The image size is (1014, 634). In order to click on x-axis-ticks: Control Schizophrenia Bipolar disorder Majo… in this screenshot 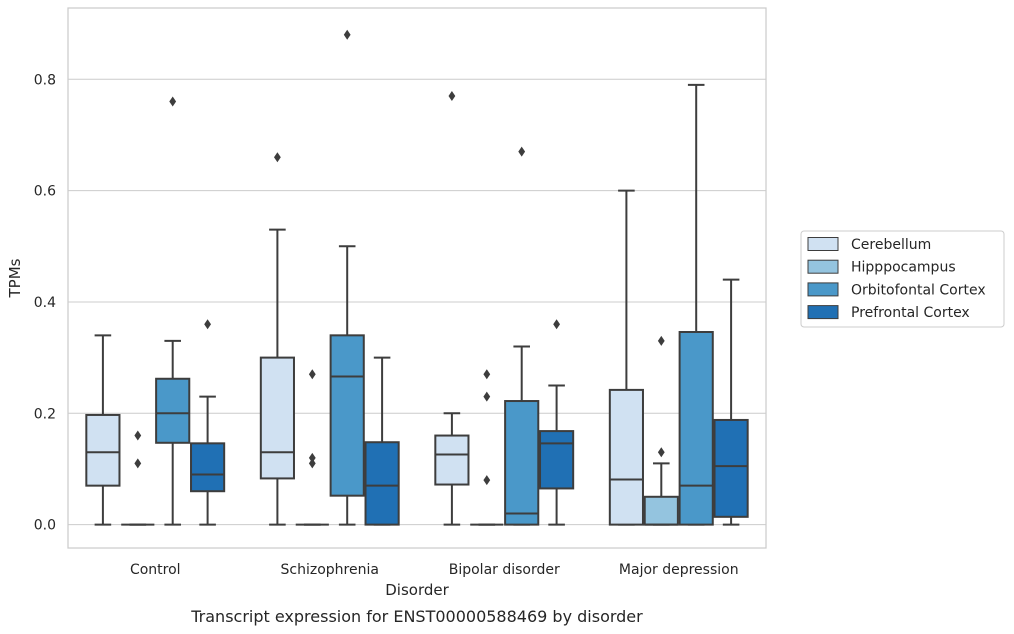, I will do `click(434, 570)`.